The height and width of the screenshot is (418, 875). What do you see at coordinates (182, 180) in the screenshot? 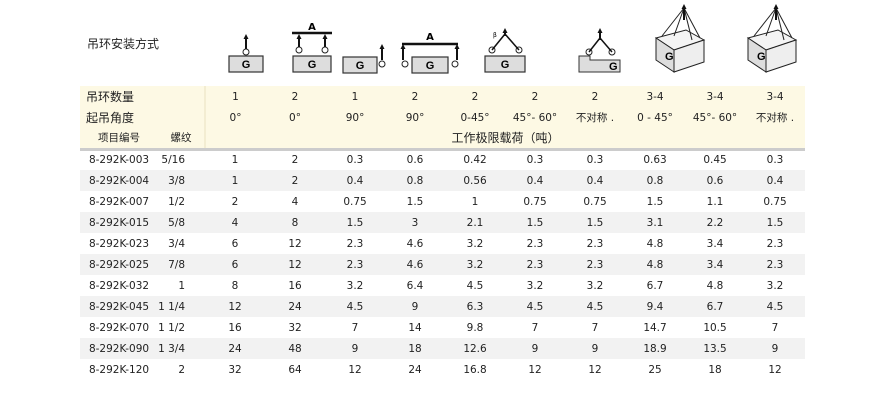
I see `thread-size: 3/8` at bounding box center [182, 180].